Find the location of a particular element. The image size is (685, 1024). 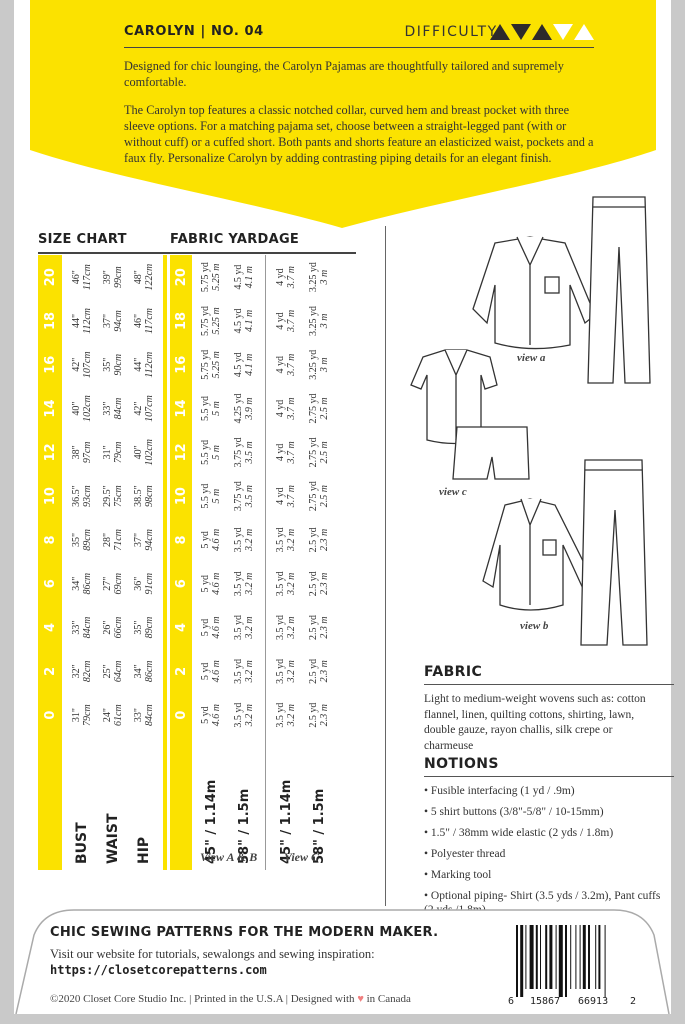

table-cell: 2.75 yd 2.5 m is located at coordinates (319, 496).